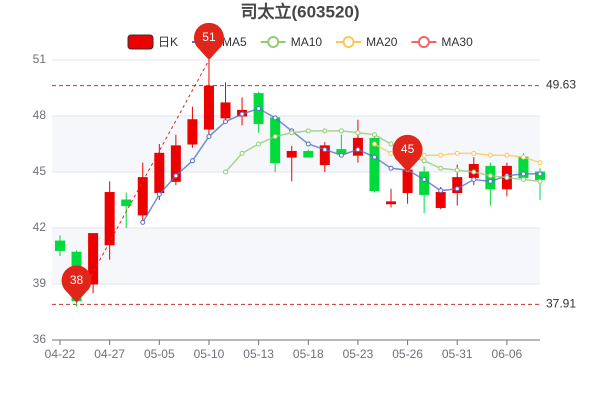  What do you see at coordinates (60, 354) in the screenshot?
I see `x-tick-label: 04-22` at bounding box center [60, 354].